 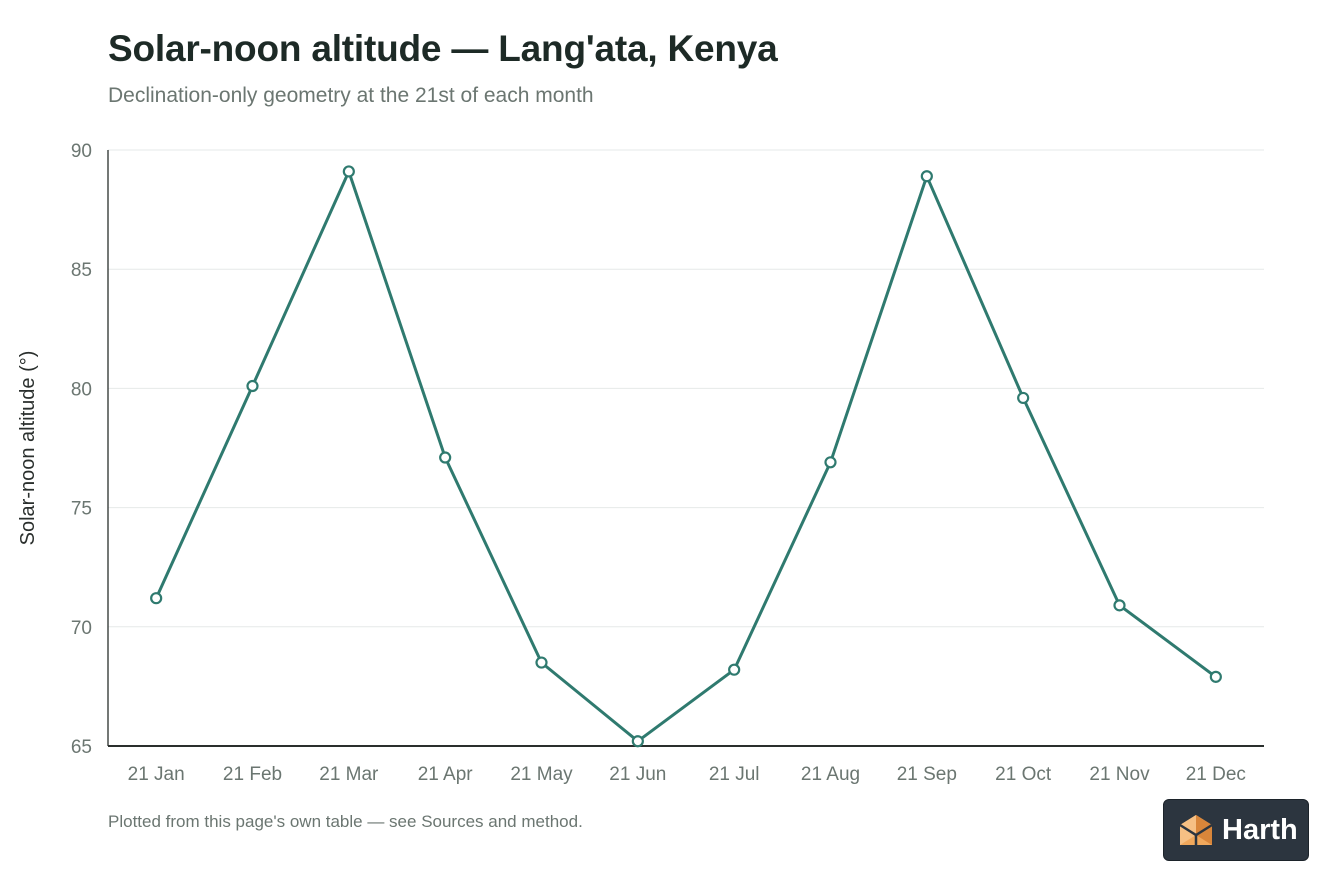 I want to click on x-tick-label: 21 Oct, so click(x=1023, y=774).